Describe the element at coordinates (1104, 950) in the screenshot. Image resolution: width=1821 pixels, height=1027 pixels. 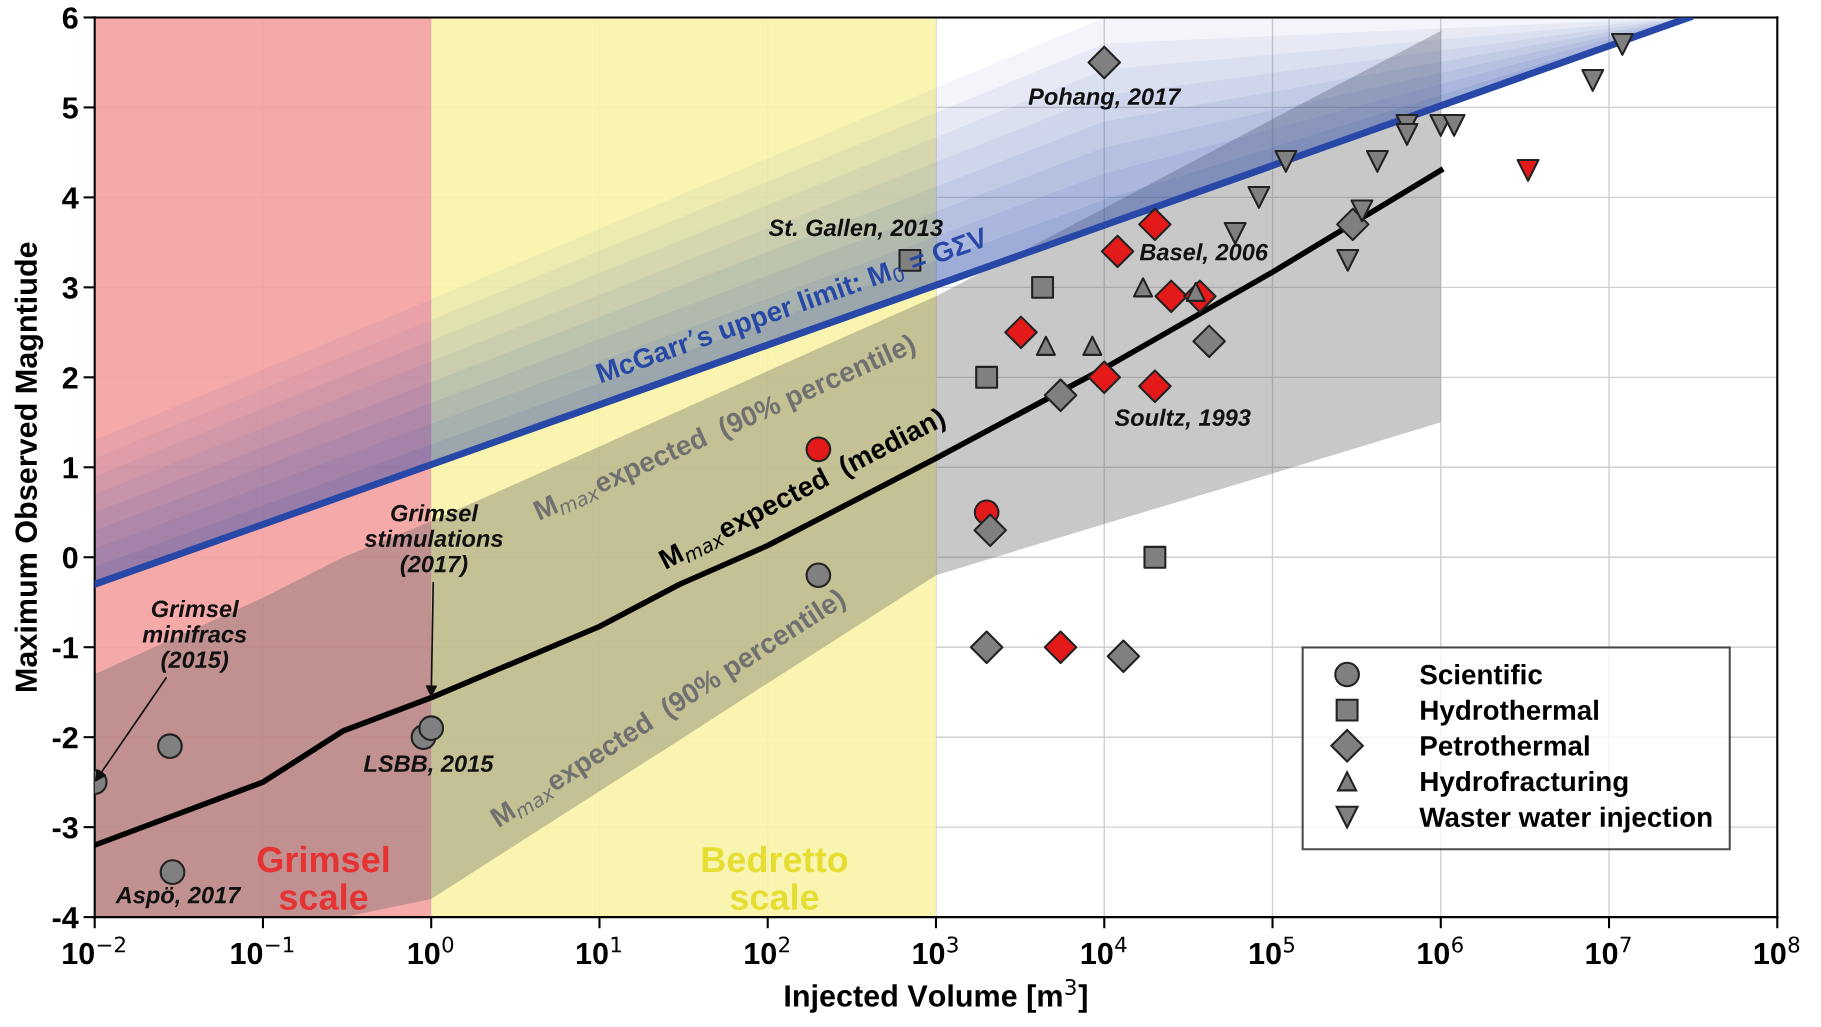
I see `x-tick-label: 10$^{4}$` at that location.